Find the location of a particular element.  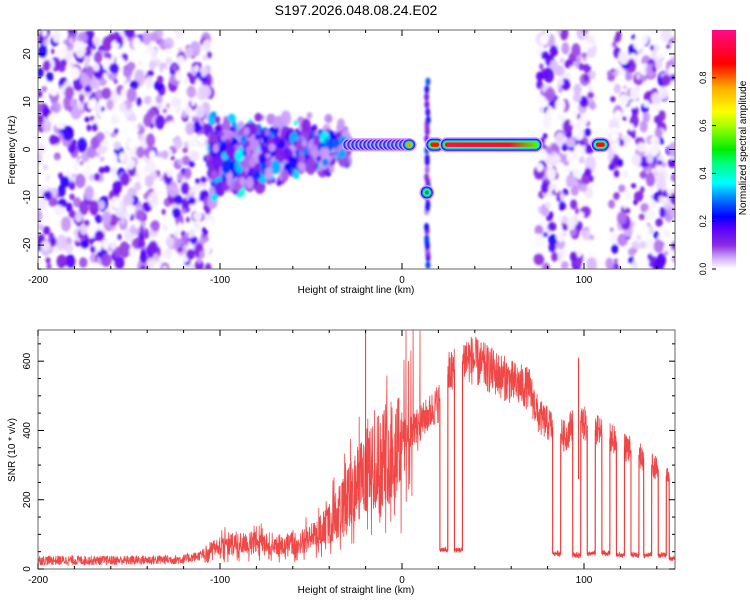

snr-xlabel: Height of straight line (km) is located at coordinates (356, 590).